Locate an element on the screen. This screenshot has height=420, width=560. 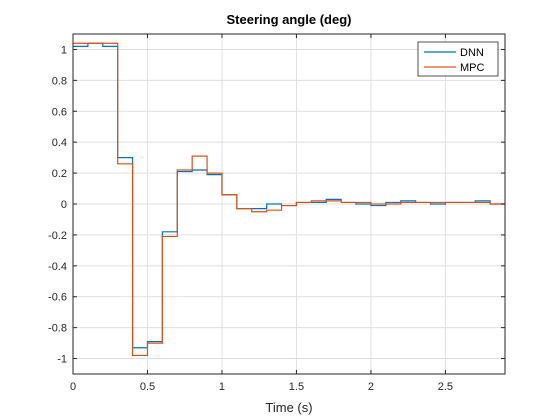
legend-label-mpc: MPC is located at coordinates (472, 68).